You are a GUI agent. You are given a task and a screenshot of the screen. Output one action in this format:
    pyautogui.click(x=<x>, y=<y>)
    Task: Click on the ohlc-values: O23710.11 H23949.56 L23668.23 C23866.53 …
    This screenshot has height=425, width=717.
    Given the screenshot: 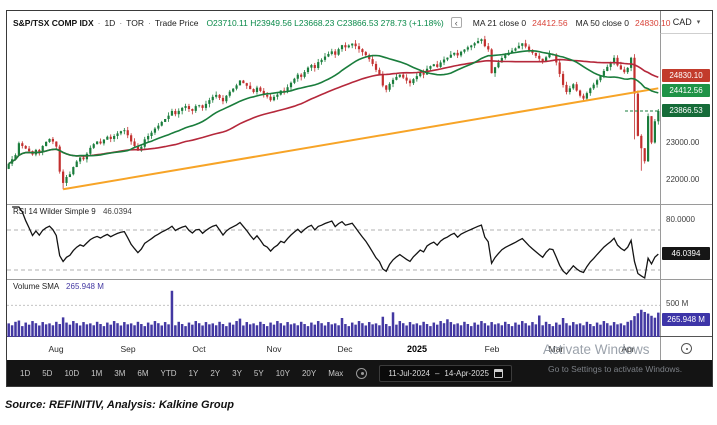 What is the action you would take?
    pyautogui.click(x=325, y=22)
    